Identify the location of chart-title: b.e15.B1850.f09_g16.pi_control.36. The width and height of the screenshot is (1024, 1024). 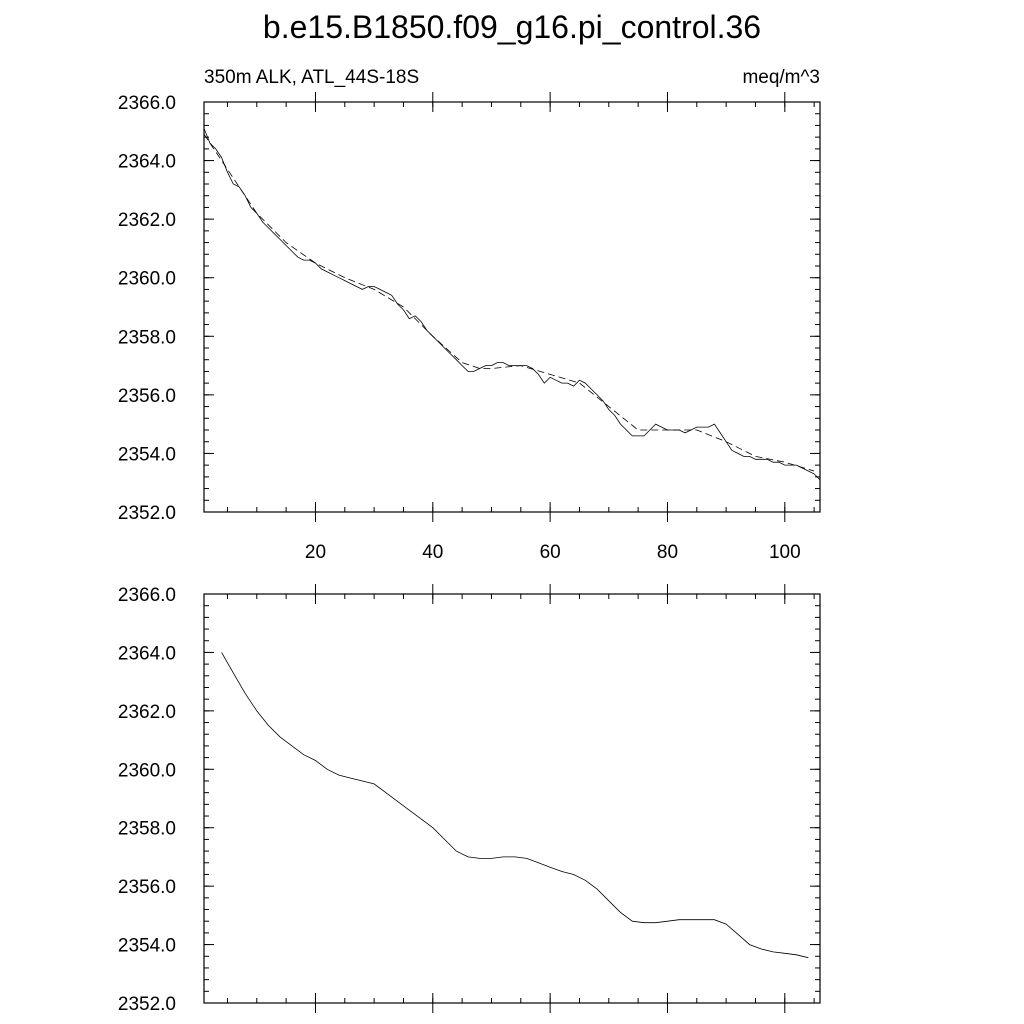
(512, 27).